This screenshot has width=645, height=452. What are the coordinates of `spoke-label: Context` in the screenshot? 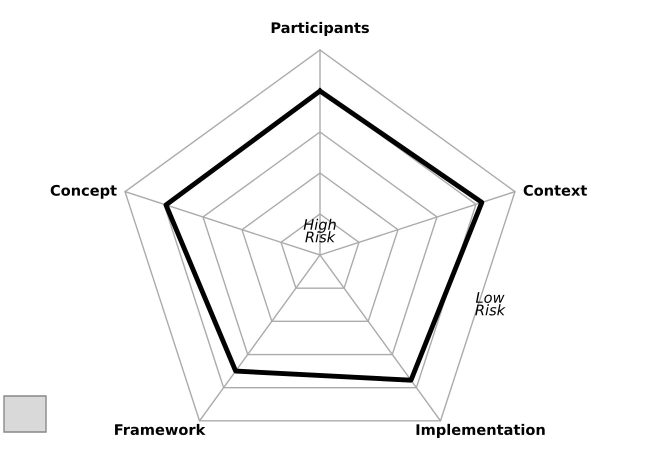 It's located at (555, 190).